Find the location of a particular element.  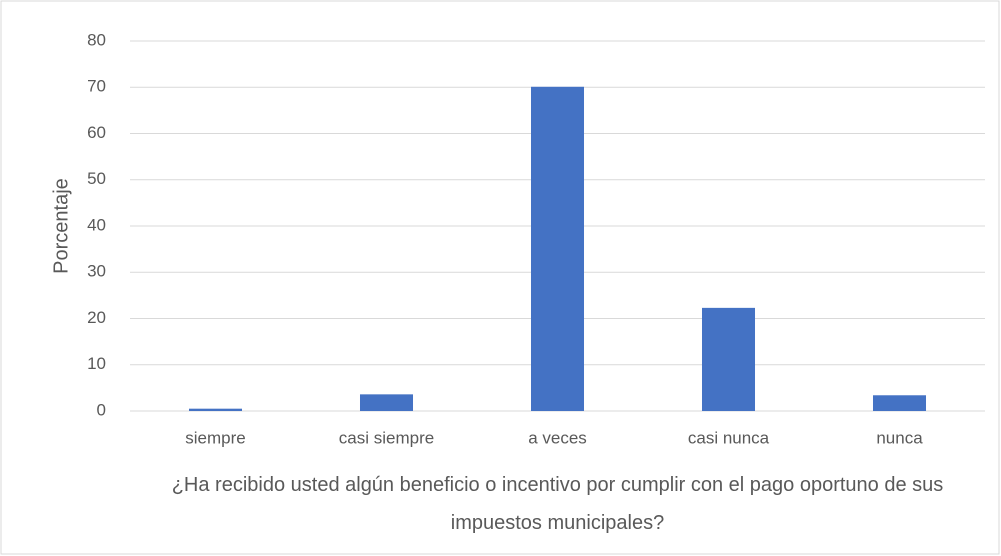

y-tick-label: 20 is located at coordinates (96, 317).